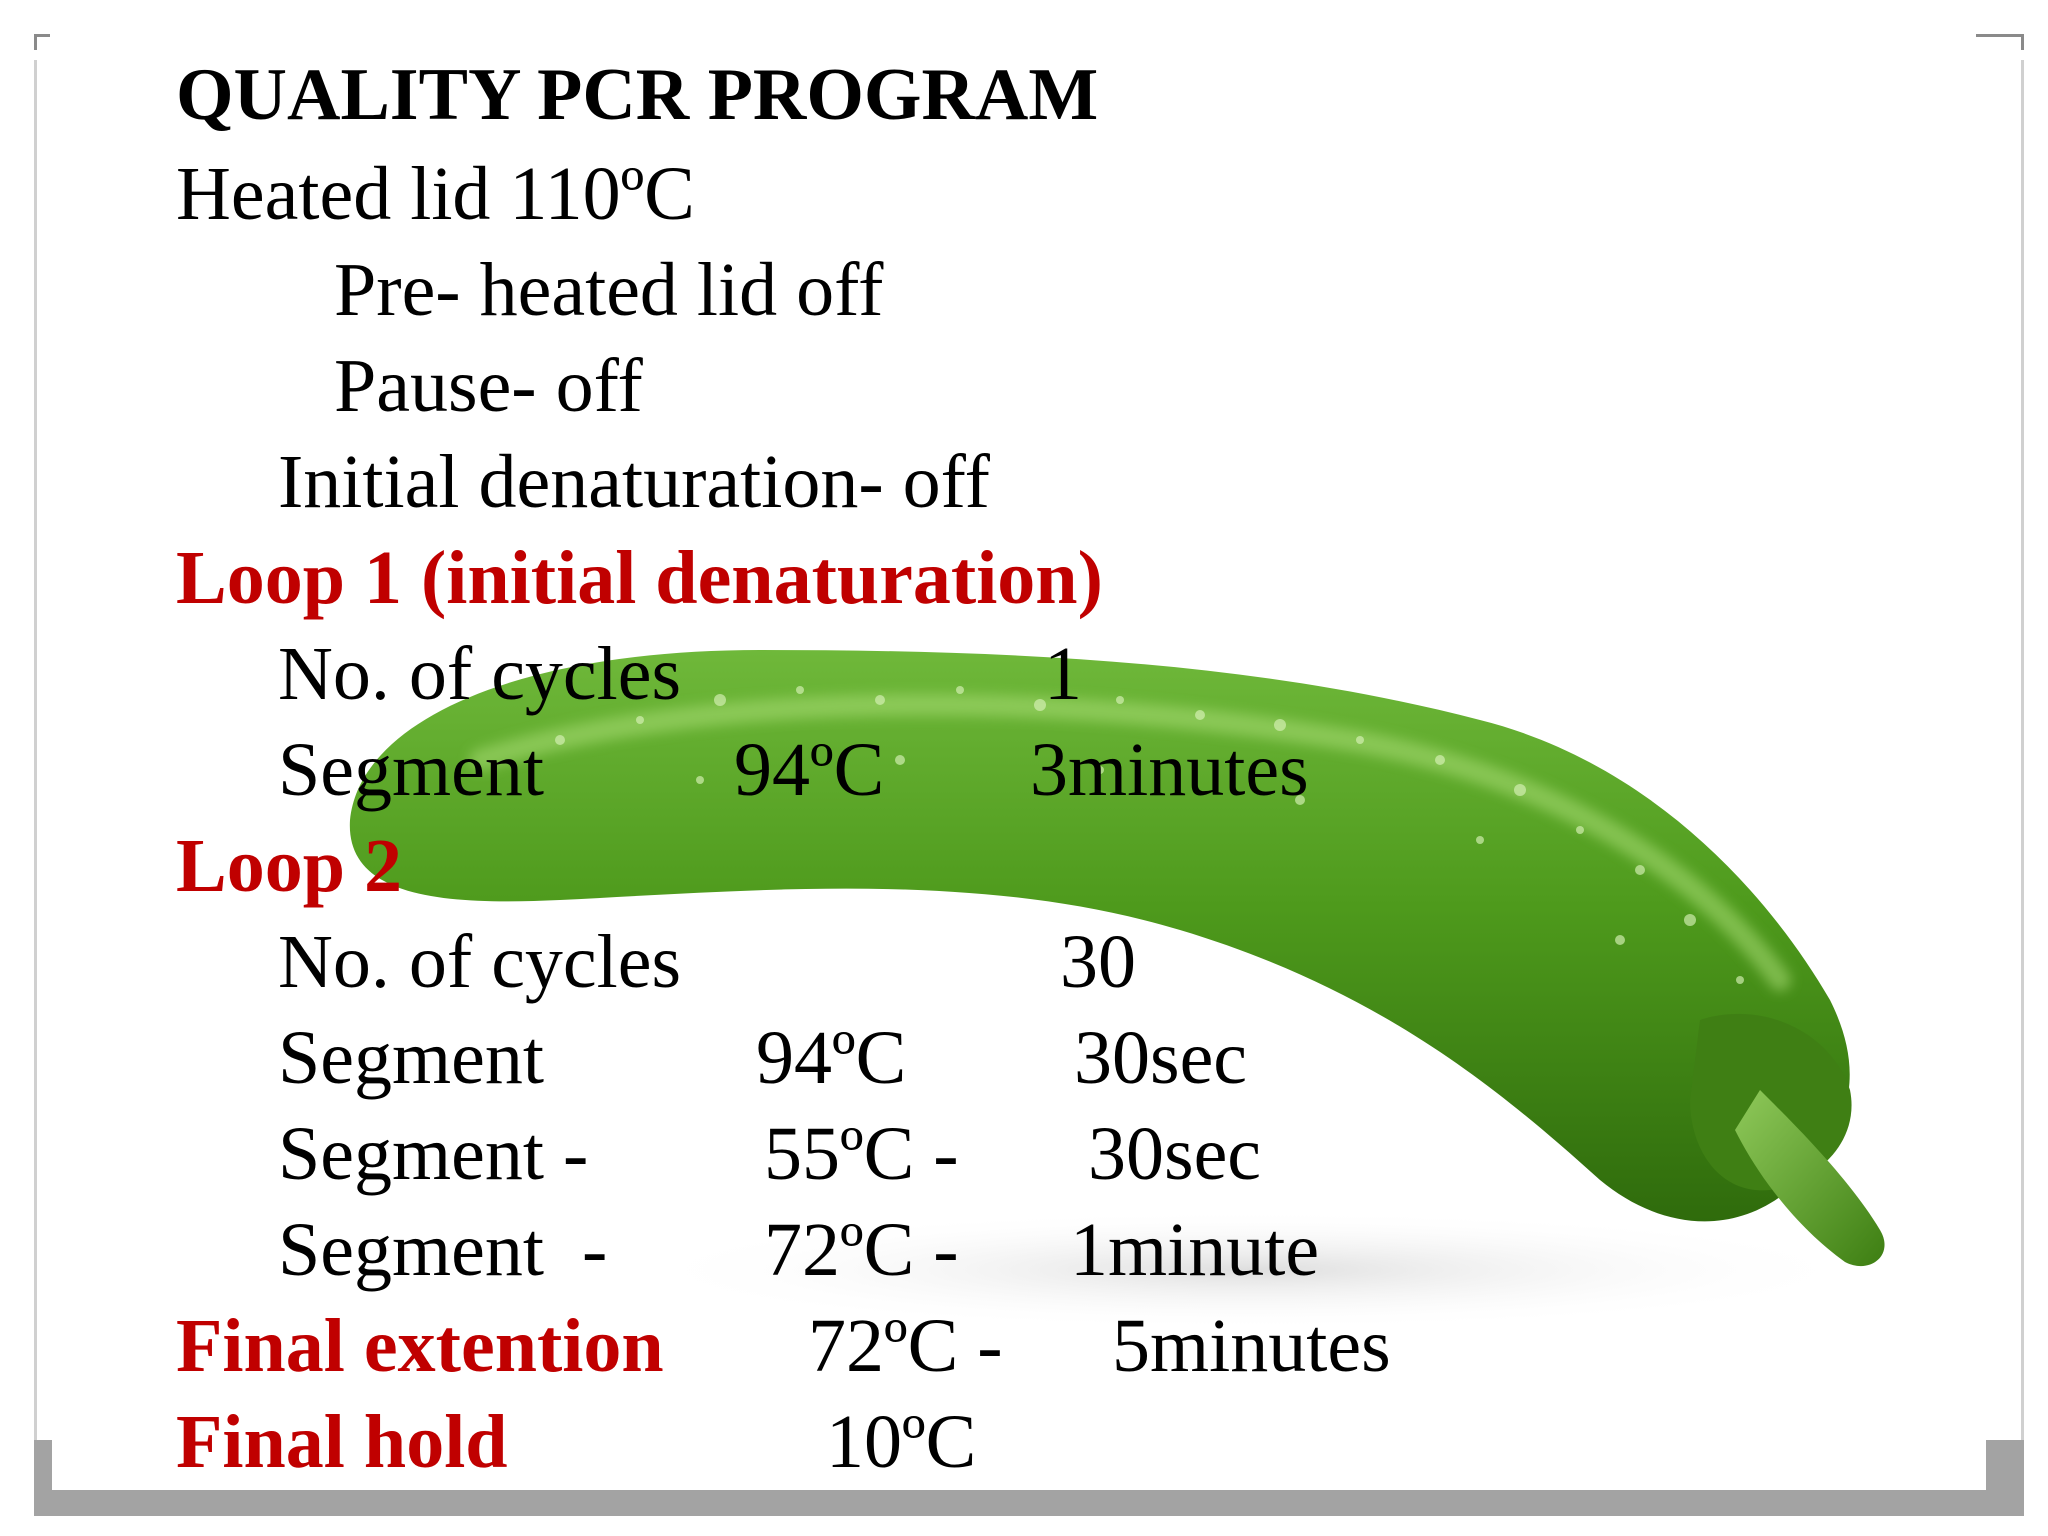 This screenshot has height=1536, width=2048. What do you see at coordinates (2022, 42) in the screenshot?
I see `frame-corner-top-right-vertical` at bounding box center [2022, 42].